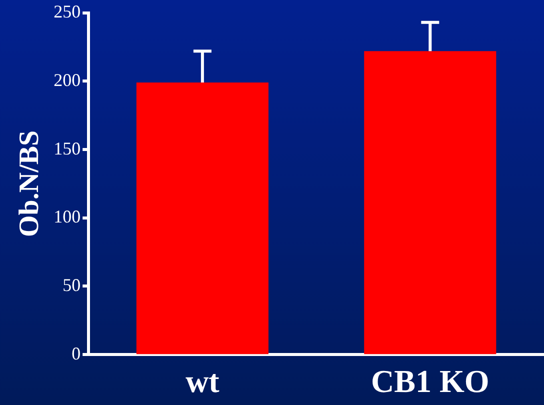  Describe the element at coordinates (71, 284) in the screenshot. I see `y-tick-label: 50` at that location.